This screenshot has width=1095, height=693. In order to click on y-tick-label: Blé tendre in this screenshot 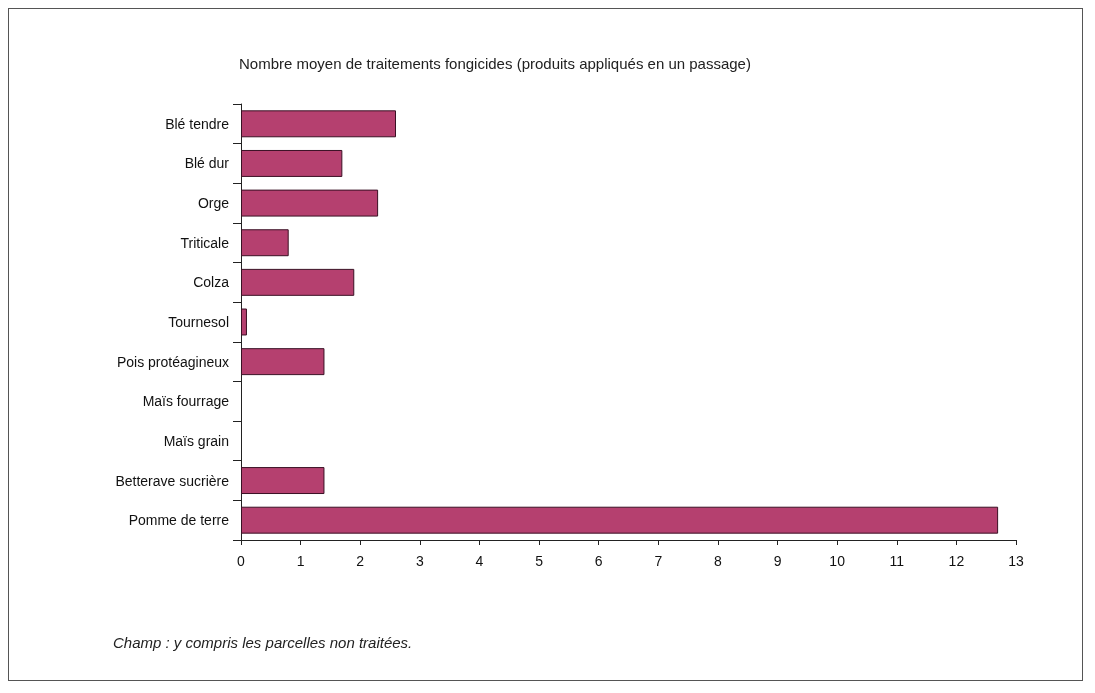, I will do `click(197, 123)`.